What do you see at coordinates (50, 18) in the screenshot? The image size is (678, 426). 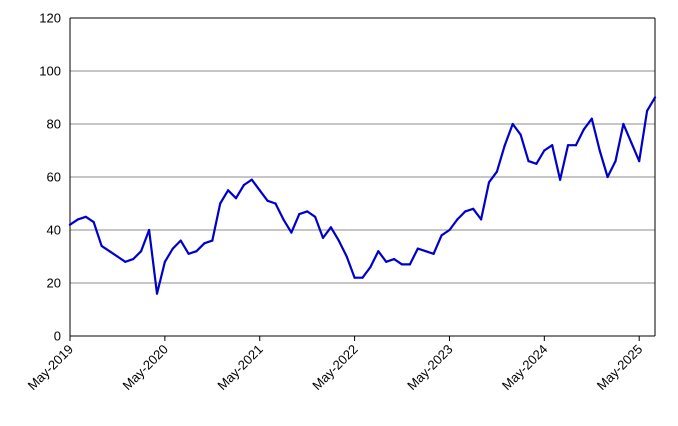 I see `y-tick-label-120: 120` at bounding box center [50, 18].